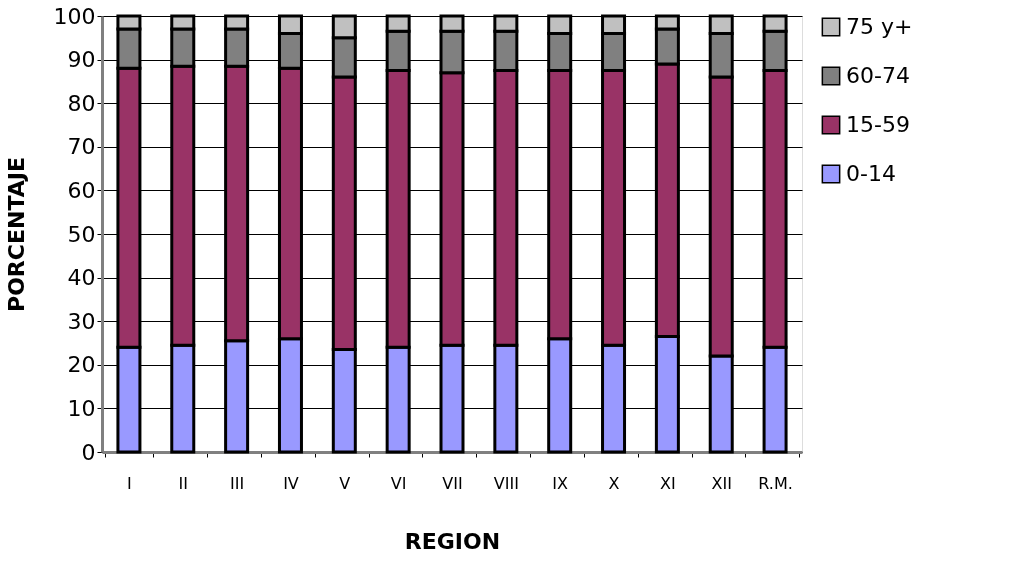  I want to click on y-tick-label: 20, so click(81, 365).